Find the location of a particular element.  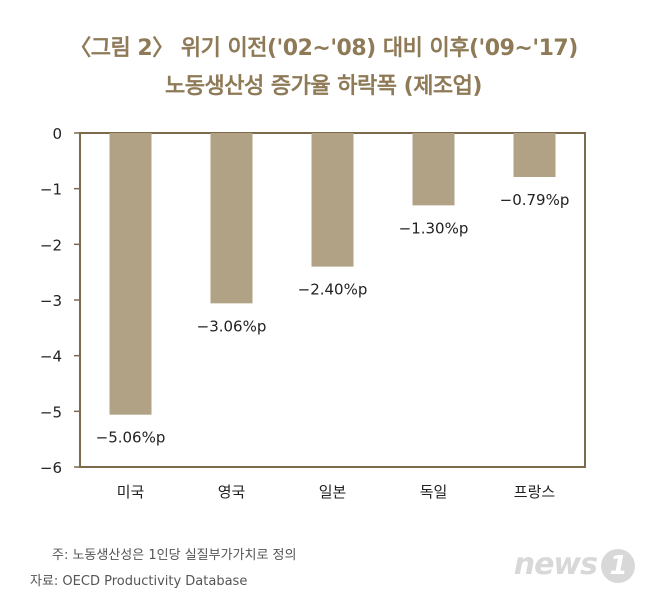

data-label: −1.30%p is located at coordinates (434, 228).